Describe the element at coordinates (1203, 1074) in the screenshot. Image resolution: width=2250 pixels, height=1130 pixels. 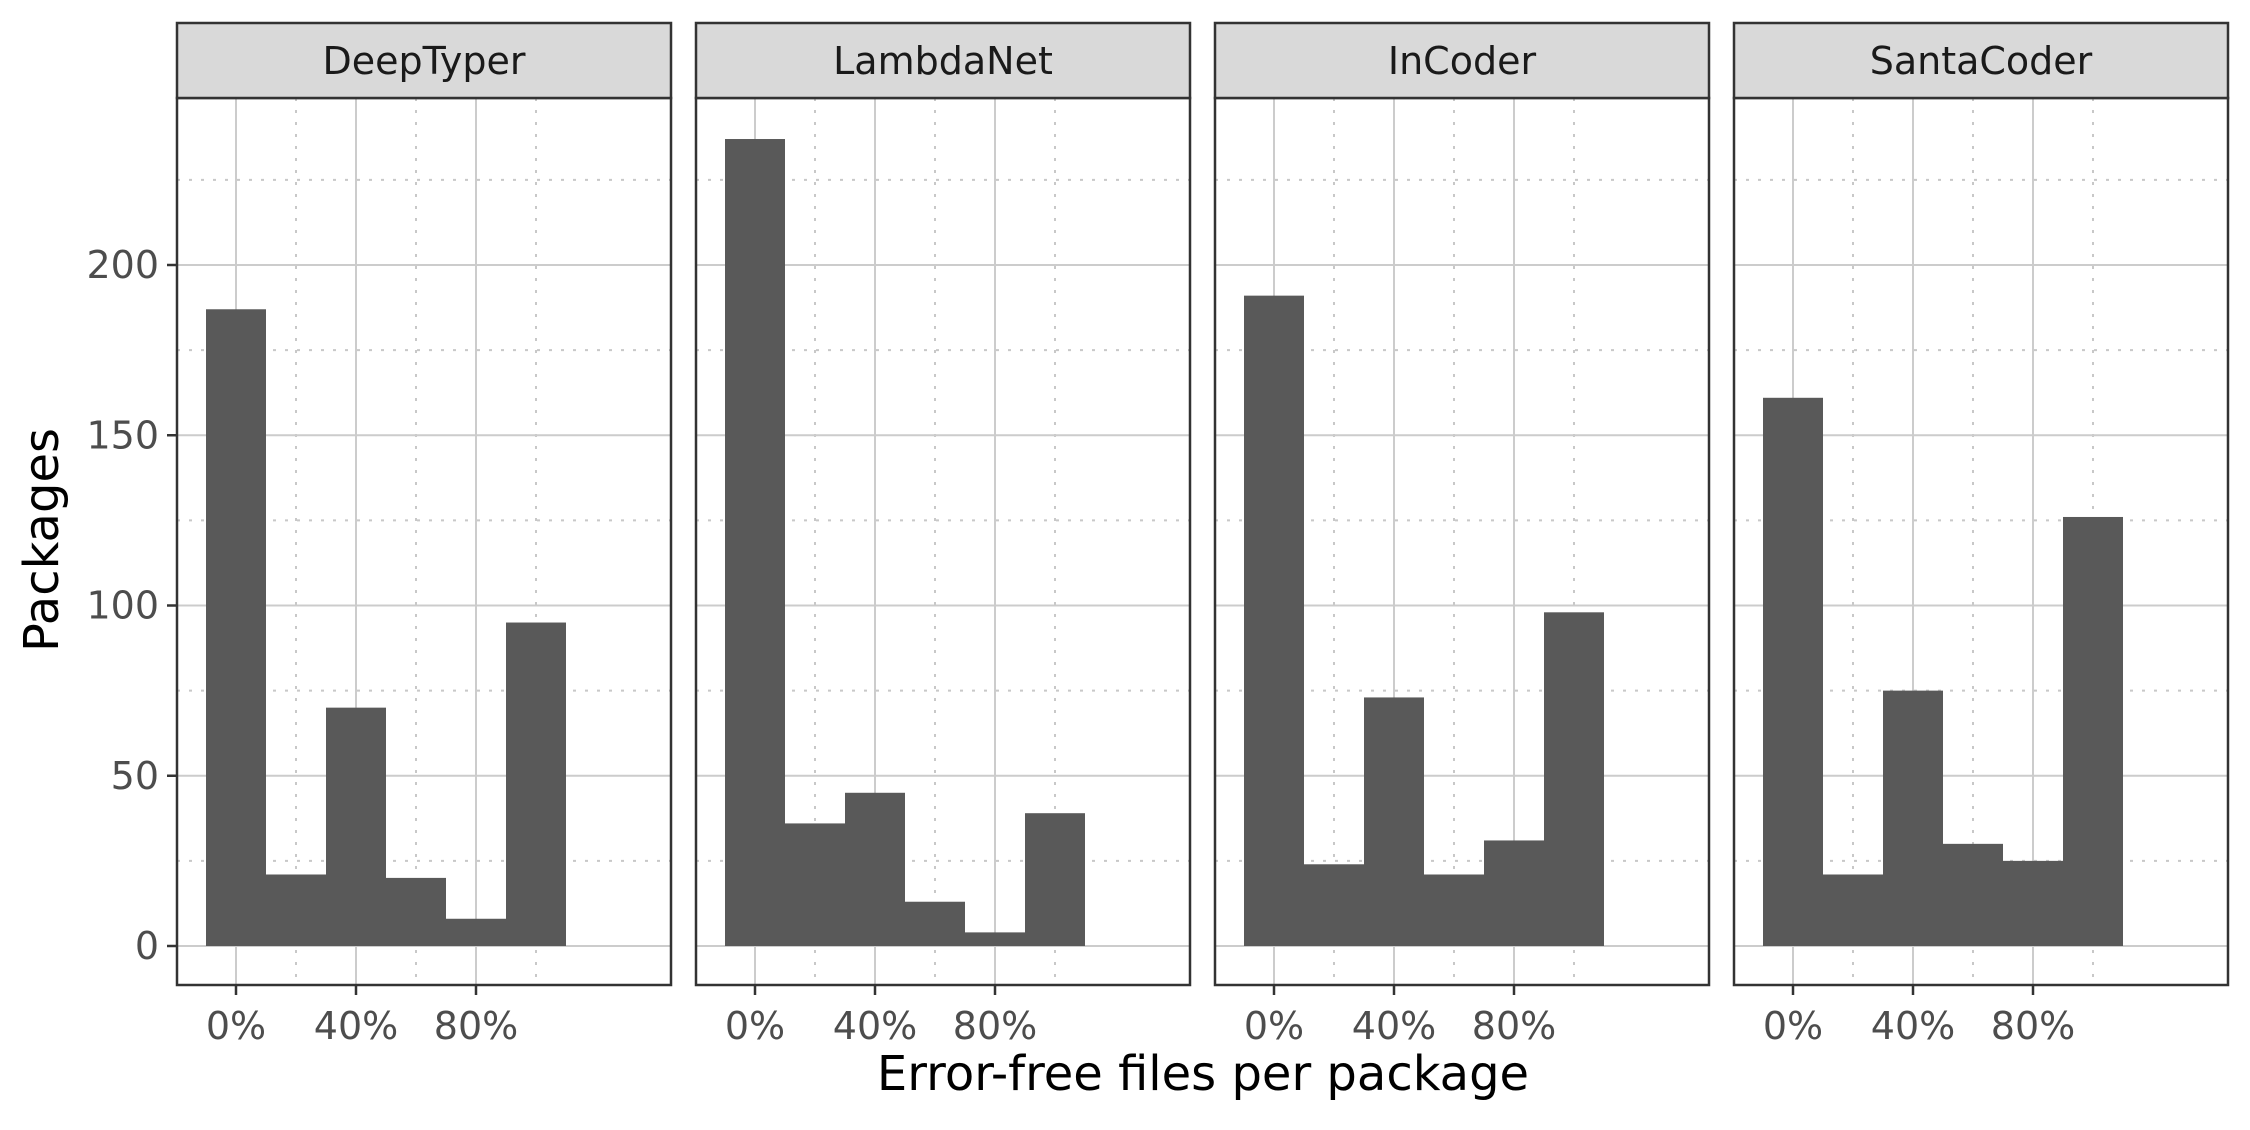
I see `x-axis-title: Error-free files per package` at that location.